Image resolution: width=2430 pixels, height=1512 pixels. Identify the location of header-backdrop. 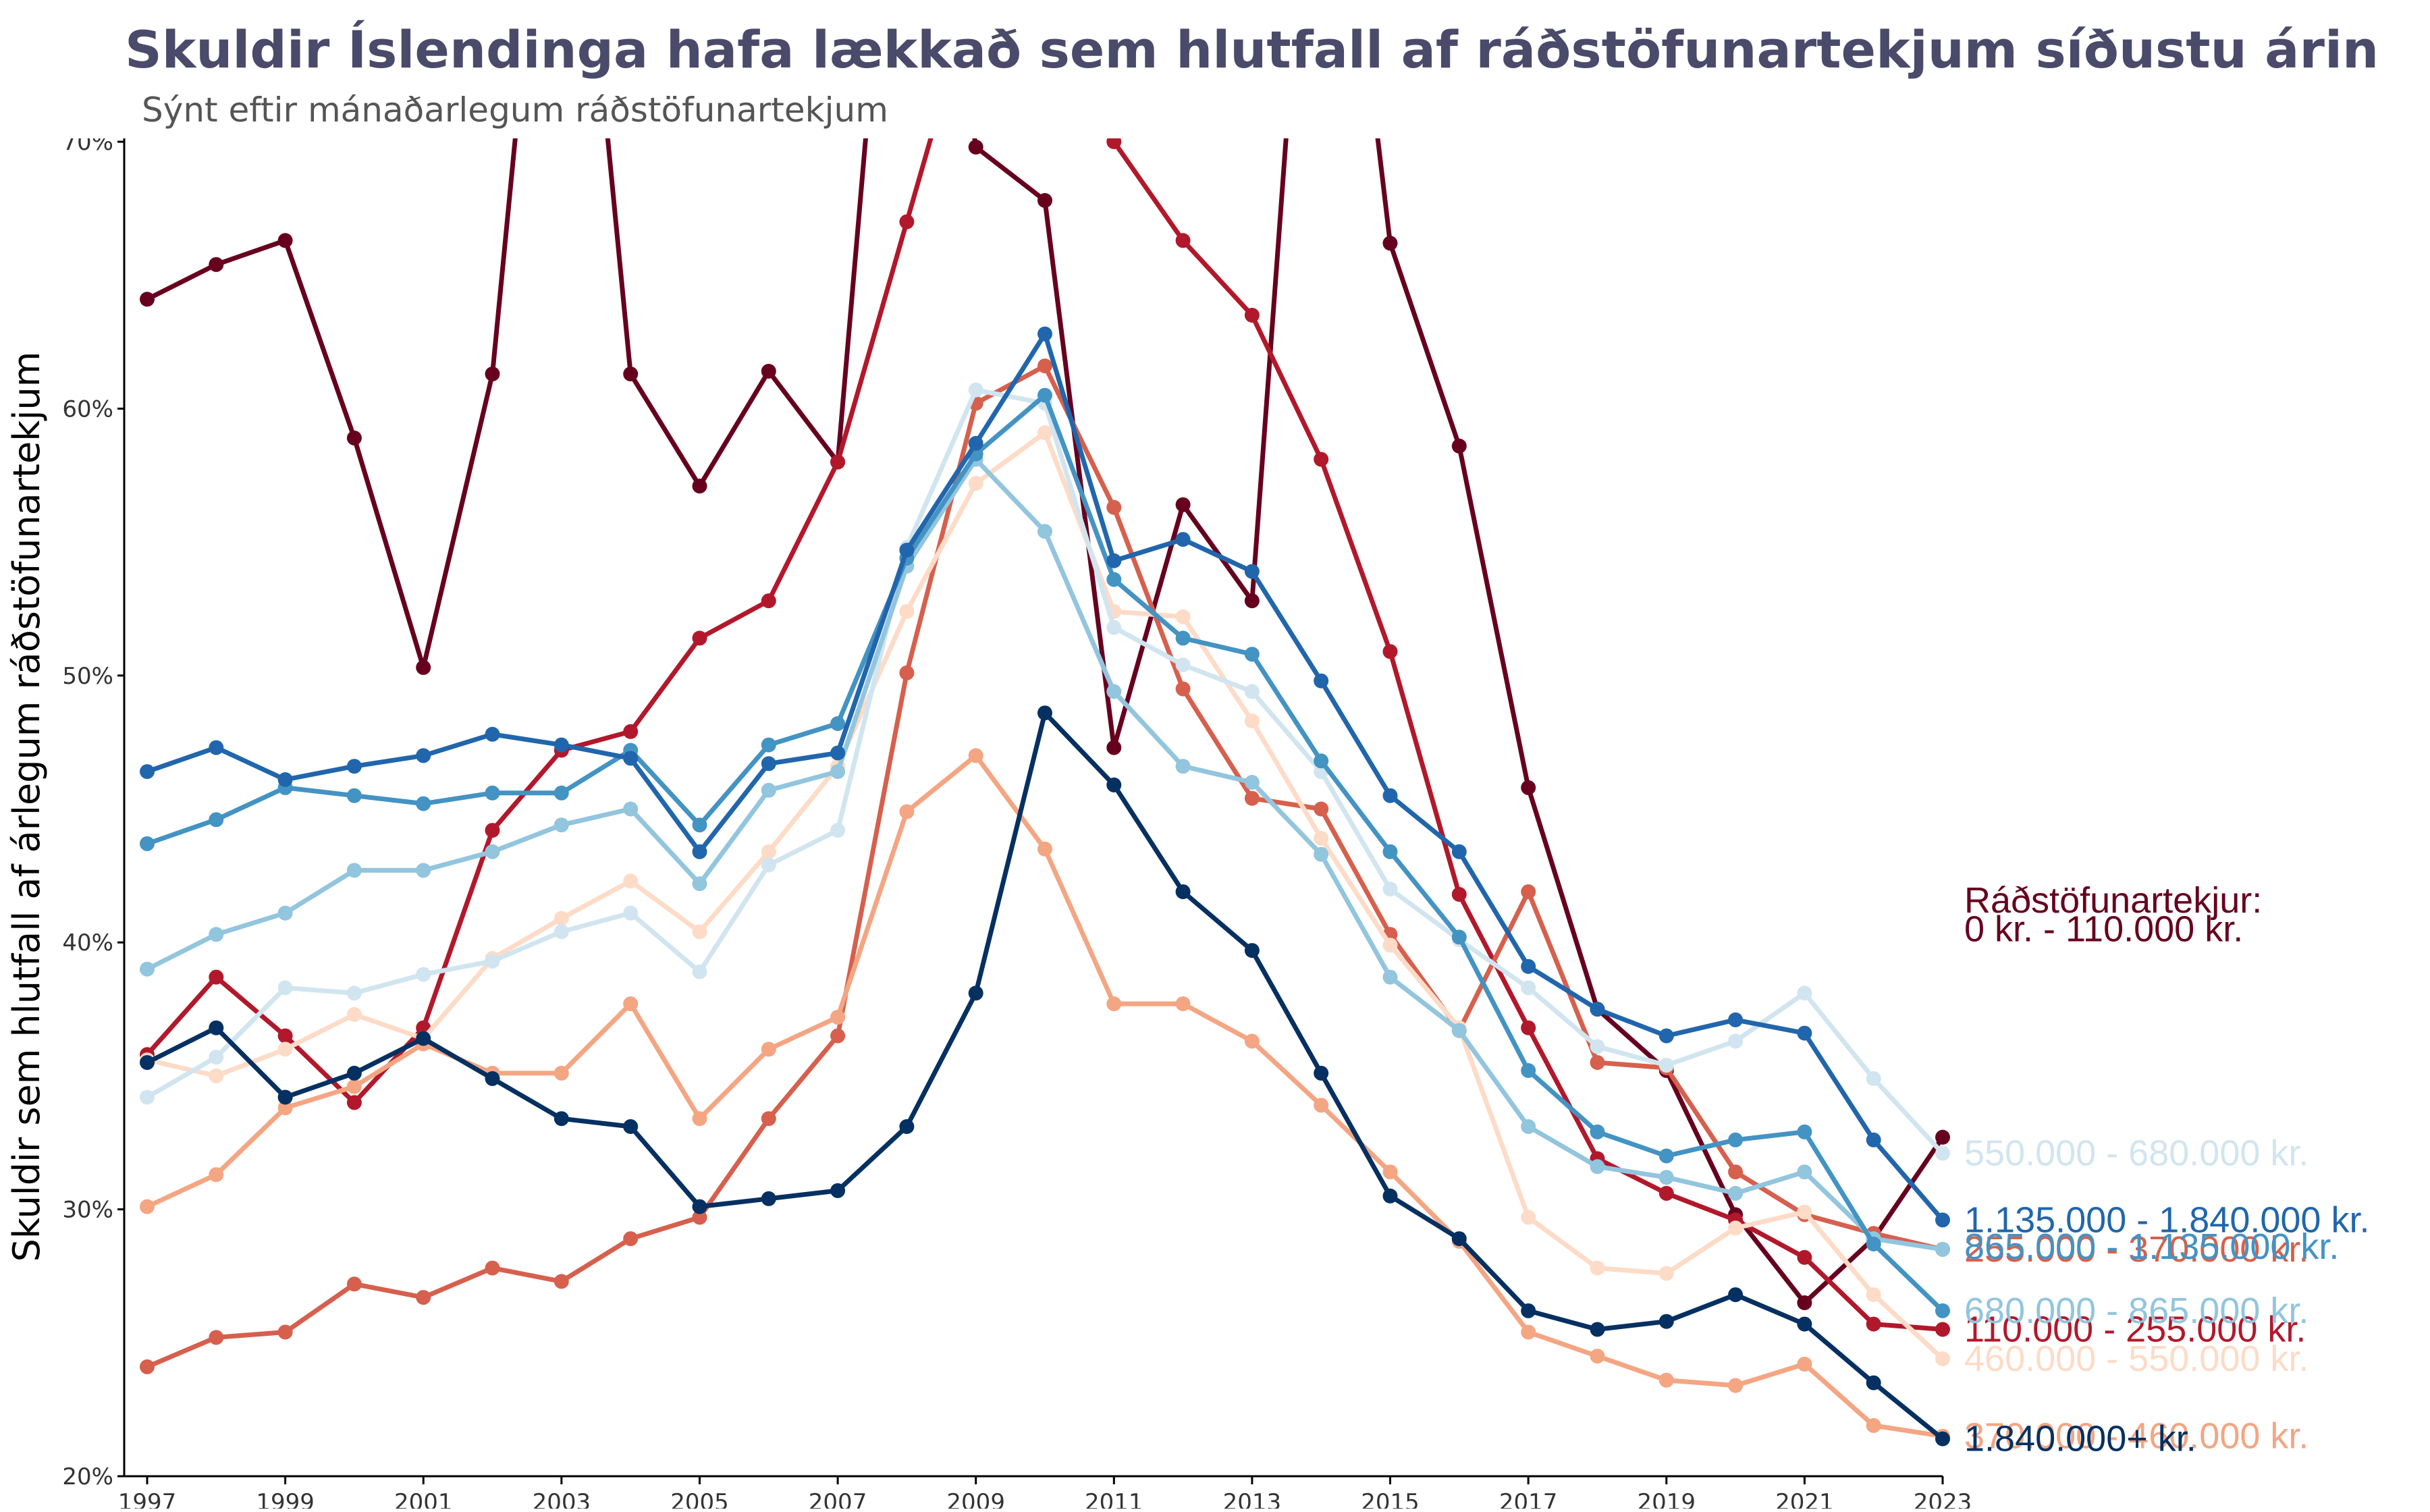
(1215, 69).